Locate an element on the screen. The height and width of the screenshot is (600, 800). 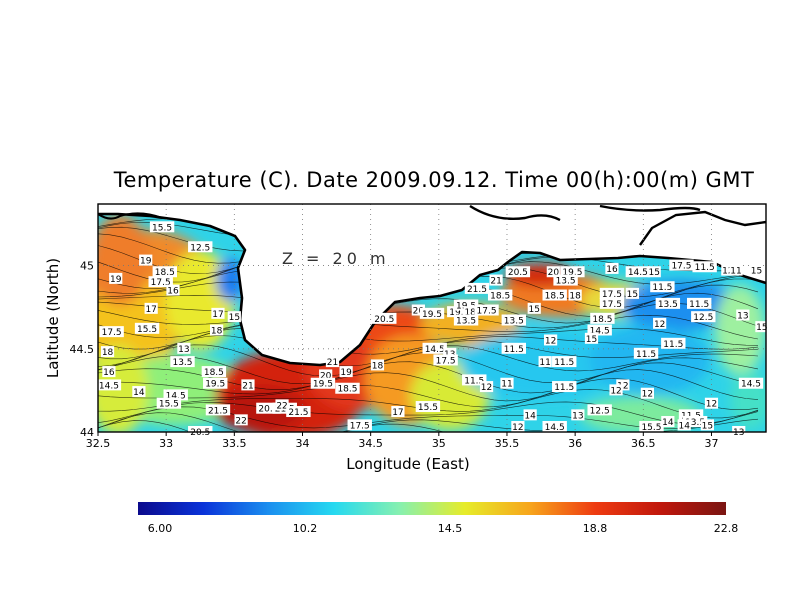
colorbar-labels: 6.00 10.2 14.5 18.8 22.8 is located at coordinates (443, 528).